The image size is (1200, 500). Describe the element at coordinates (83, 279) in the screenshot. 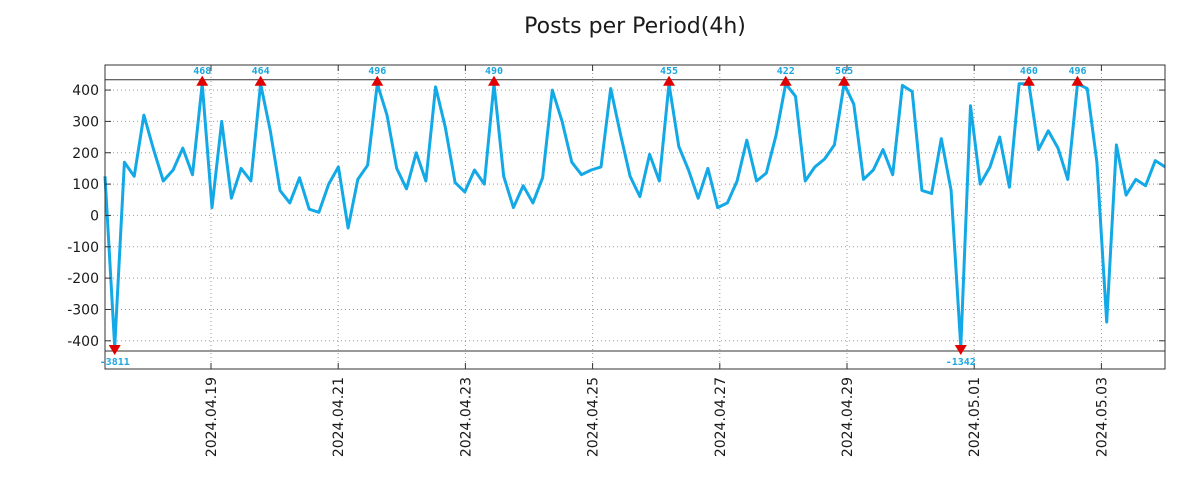

I see `y-tick-label: -200` at that location.